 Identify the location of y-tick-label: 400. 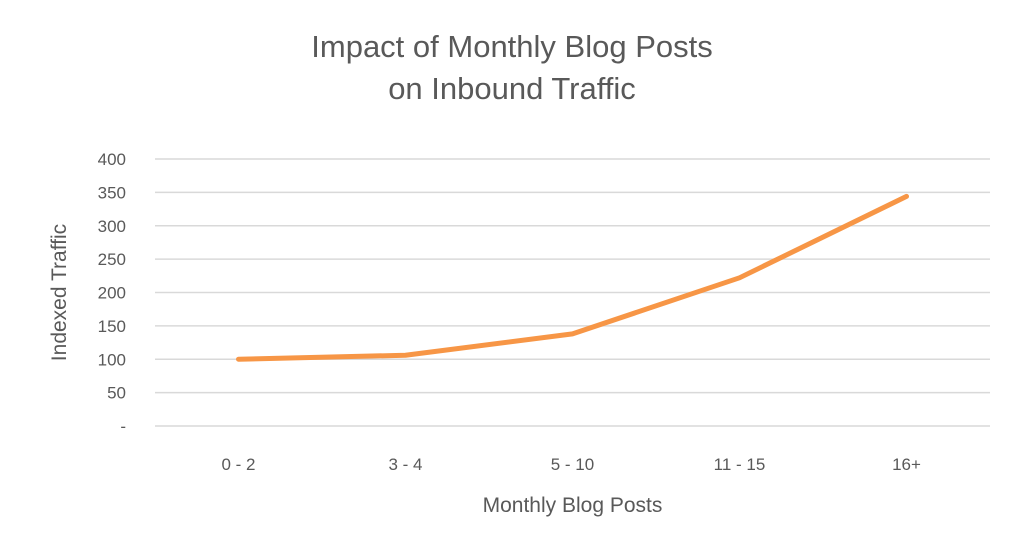
(112, 159).